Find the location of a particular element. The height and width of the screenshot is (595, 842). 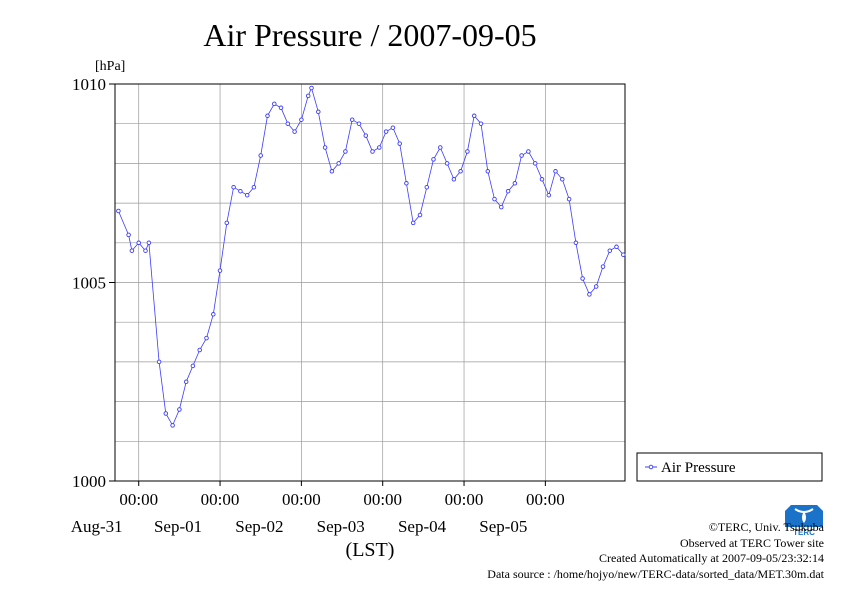

chart-title: Air Pressure / 2007-09-05 is located at coordinates (369, 35).